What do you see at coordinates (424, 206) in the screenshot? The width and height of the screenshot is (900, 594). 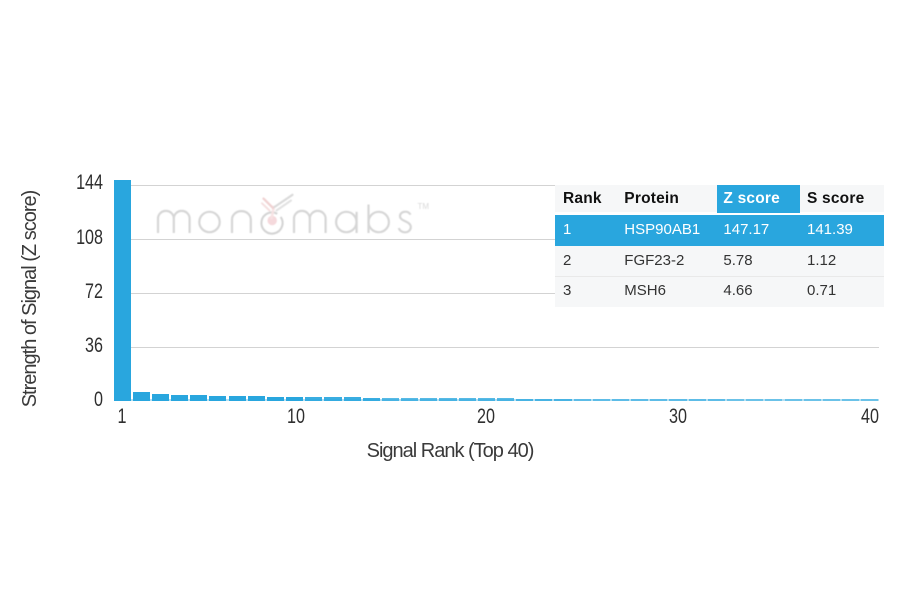 I see `svg-text: TM` at bounding box center [424, 206].